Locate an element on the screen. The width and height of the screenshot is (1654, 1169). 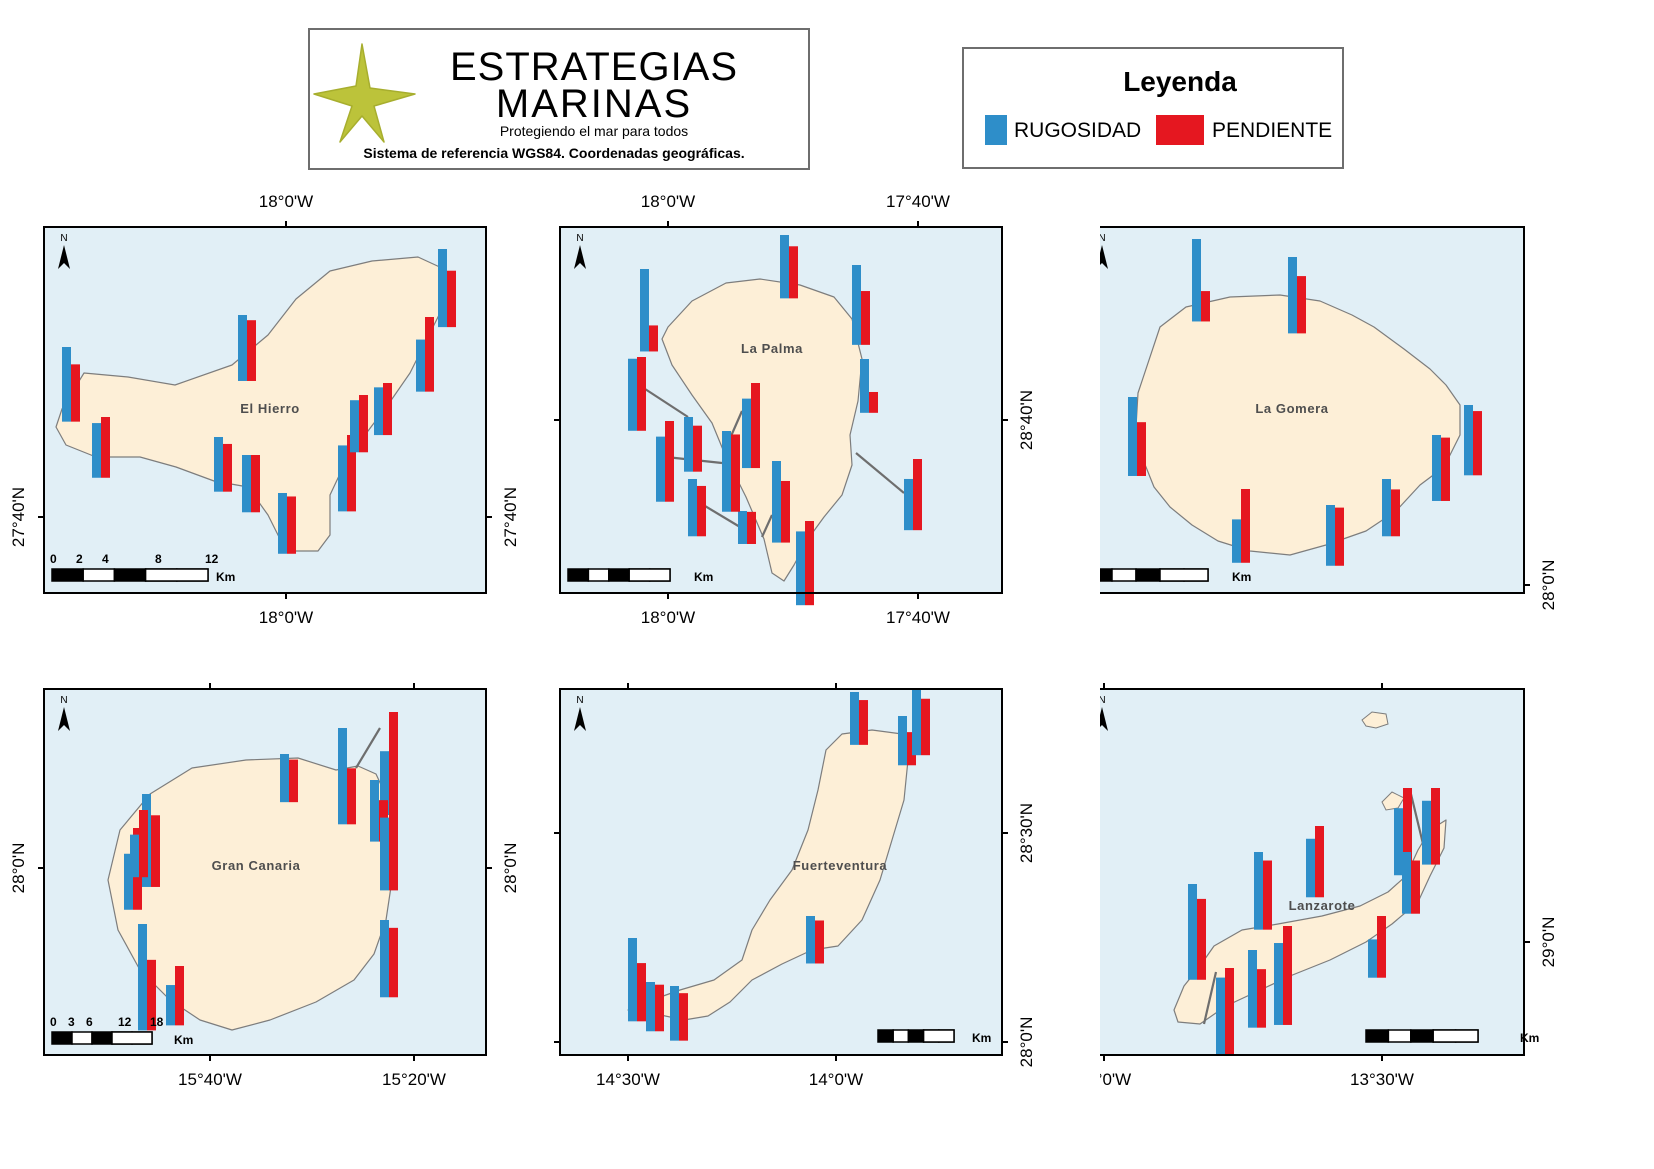
island-label: Fuerteventura is located at coordinates (840, 865).